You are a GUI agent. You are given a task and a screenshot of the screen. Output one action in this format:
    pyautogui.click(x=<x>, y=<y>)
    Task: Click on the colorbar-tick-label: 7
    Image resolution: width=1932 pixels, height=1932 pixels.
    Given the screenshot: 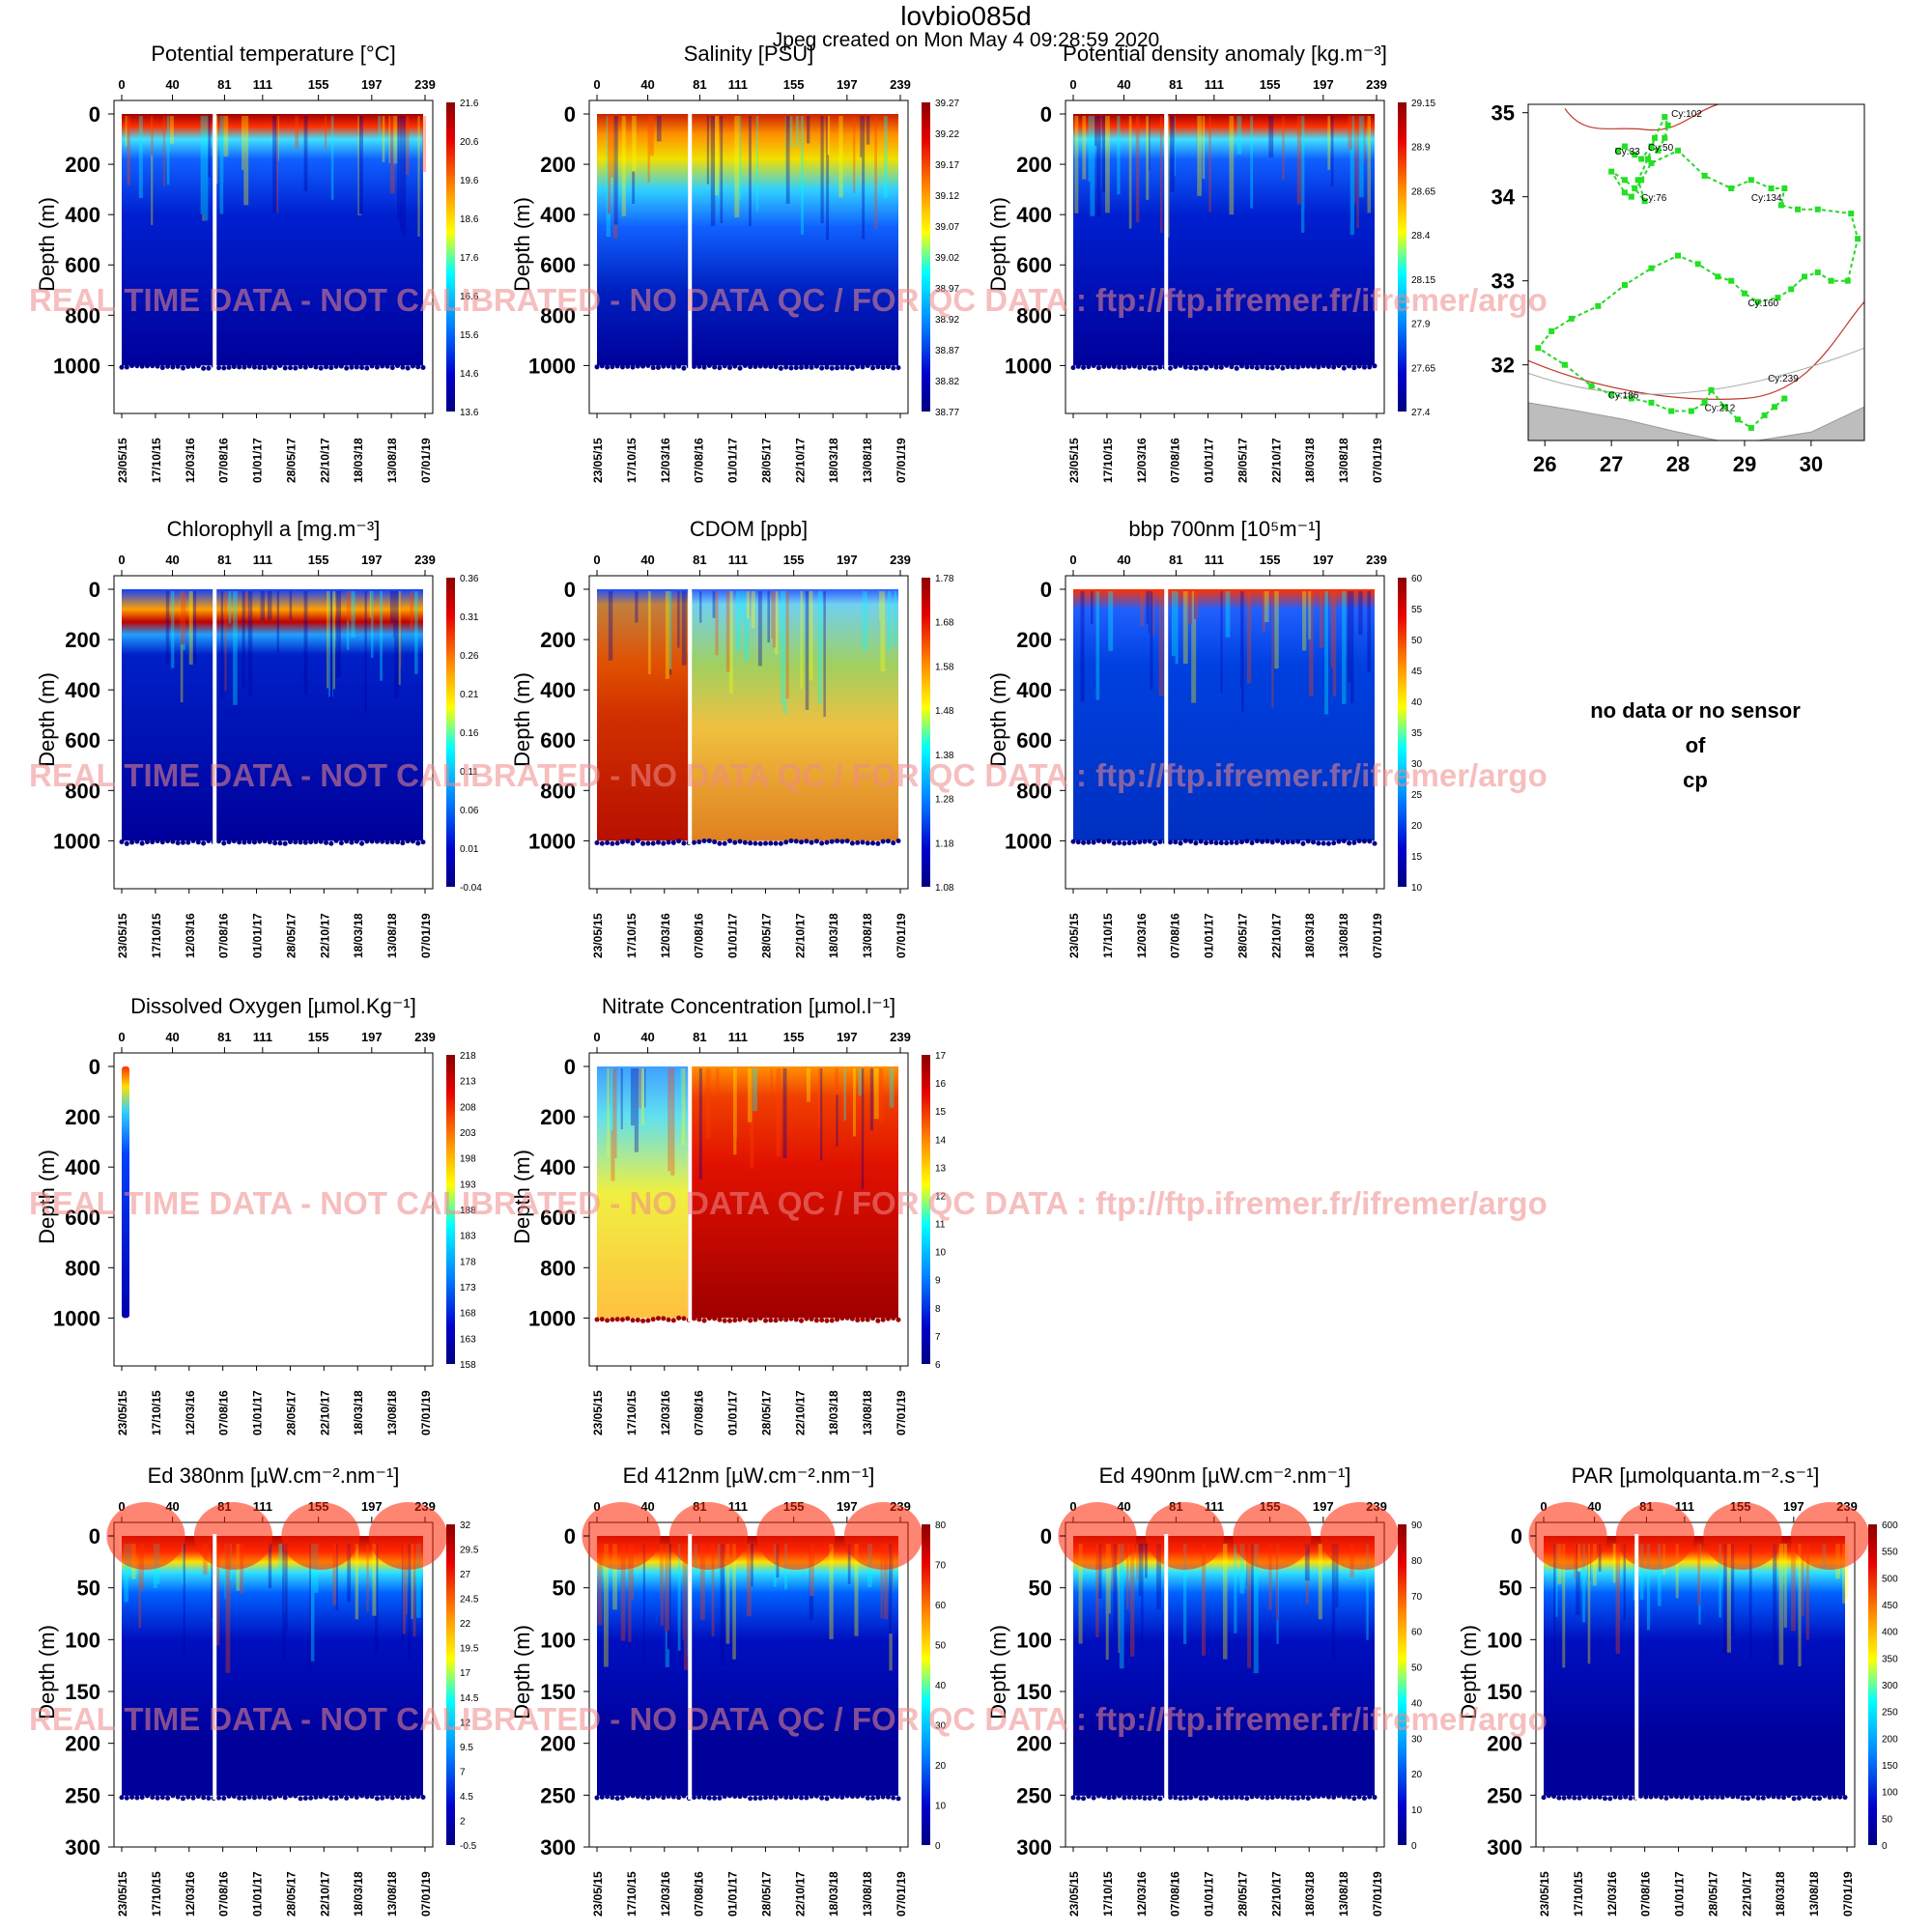 What is the action you would take?
    pyautogui.click(x=463, y=1772)
    